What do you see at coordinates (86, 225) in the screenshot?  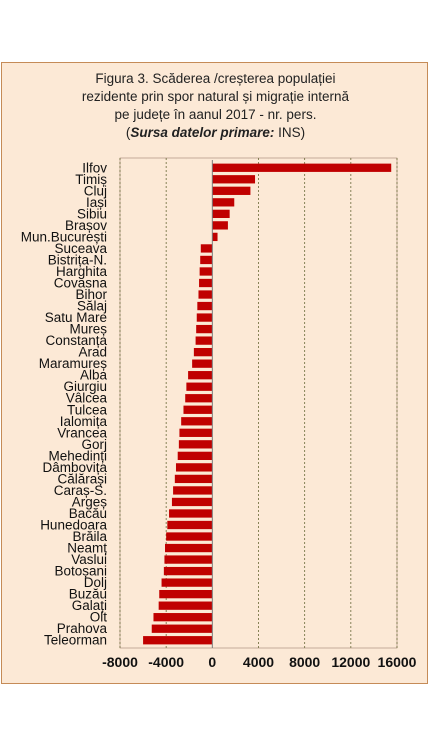 I see `category-label-5: Brașov` at bounding box center [86, 225].